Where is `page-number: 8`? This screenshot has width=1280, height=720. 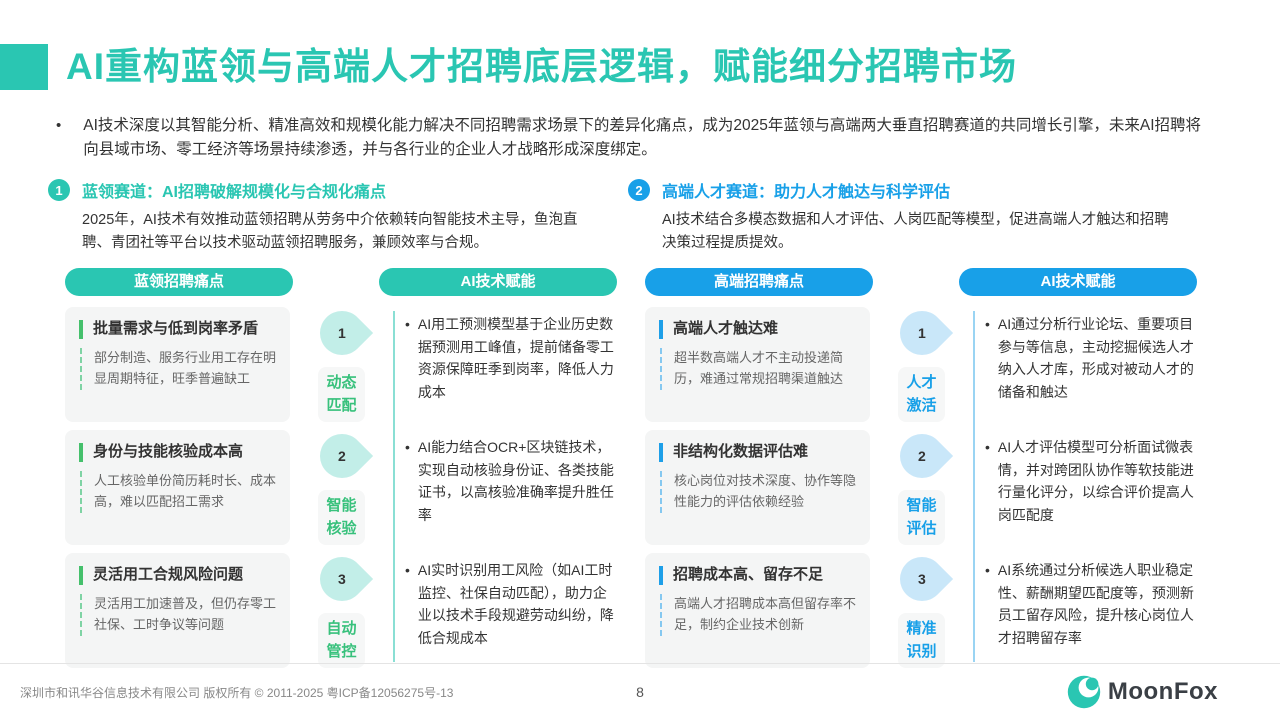 page-number: 8 is located at coordinates (640, 692).